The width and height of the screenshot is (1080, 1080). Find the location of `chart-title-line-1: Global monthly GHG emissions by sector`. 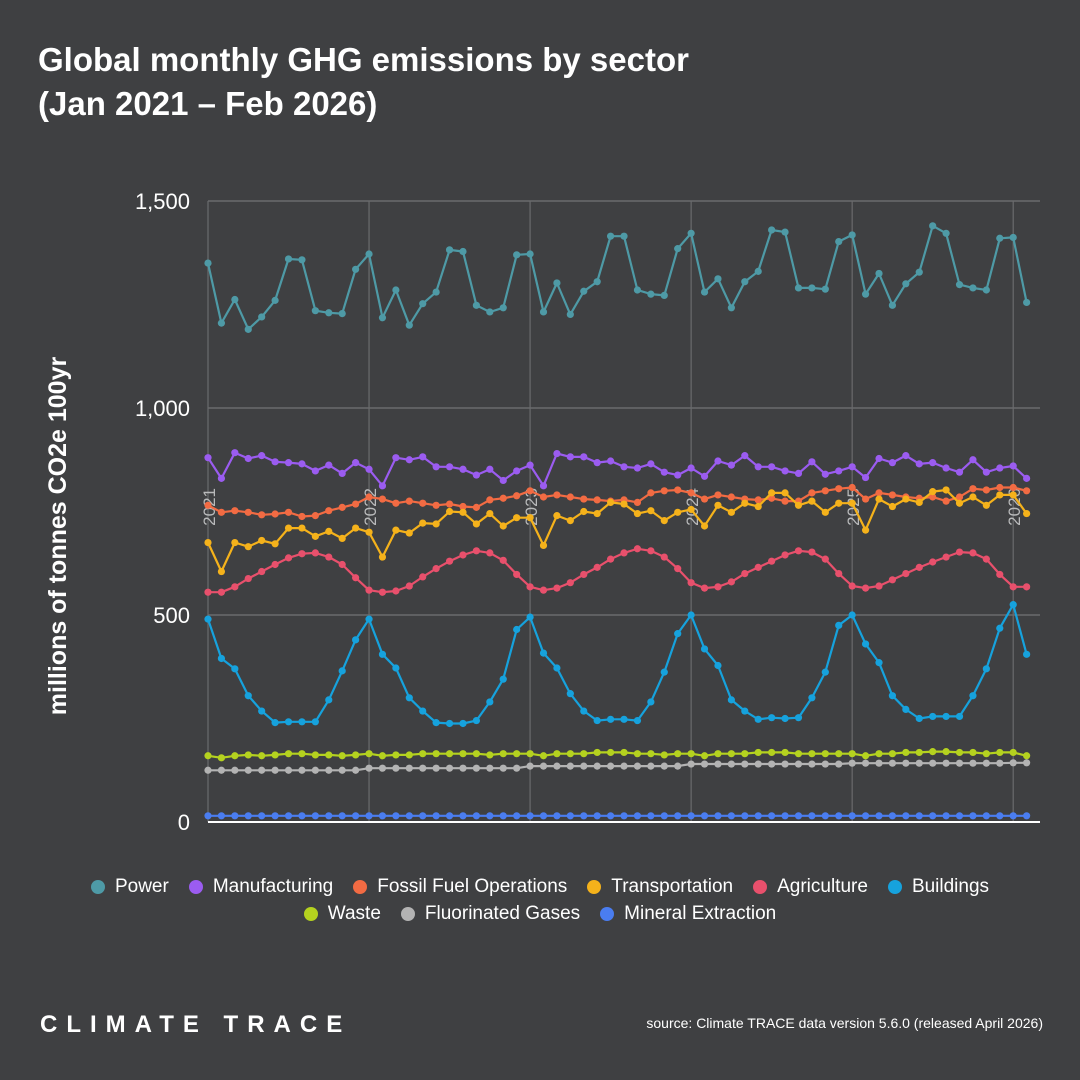

chart-title-line-1: Global monthly GHG emissions by sector is located at coordinates (363, 59).